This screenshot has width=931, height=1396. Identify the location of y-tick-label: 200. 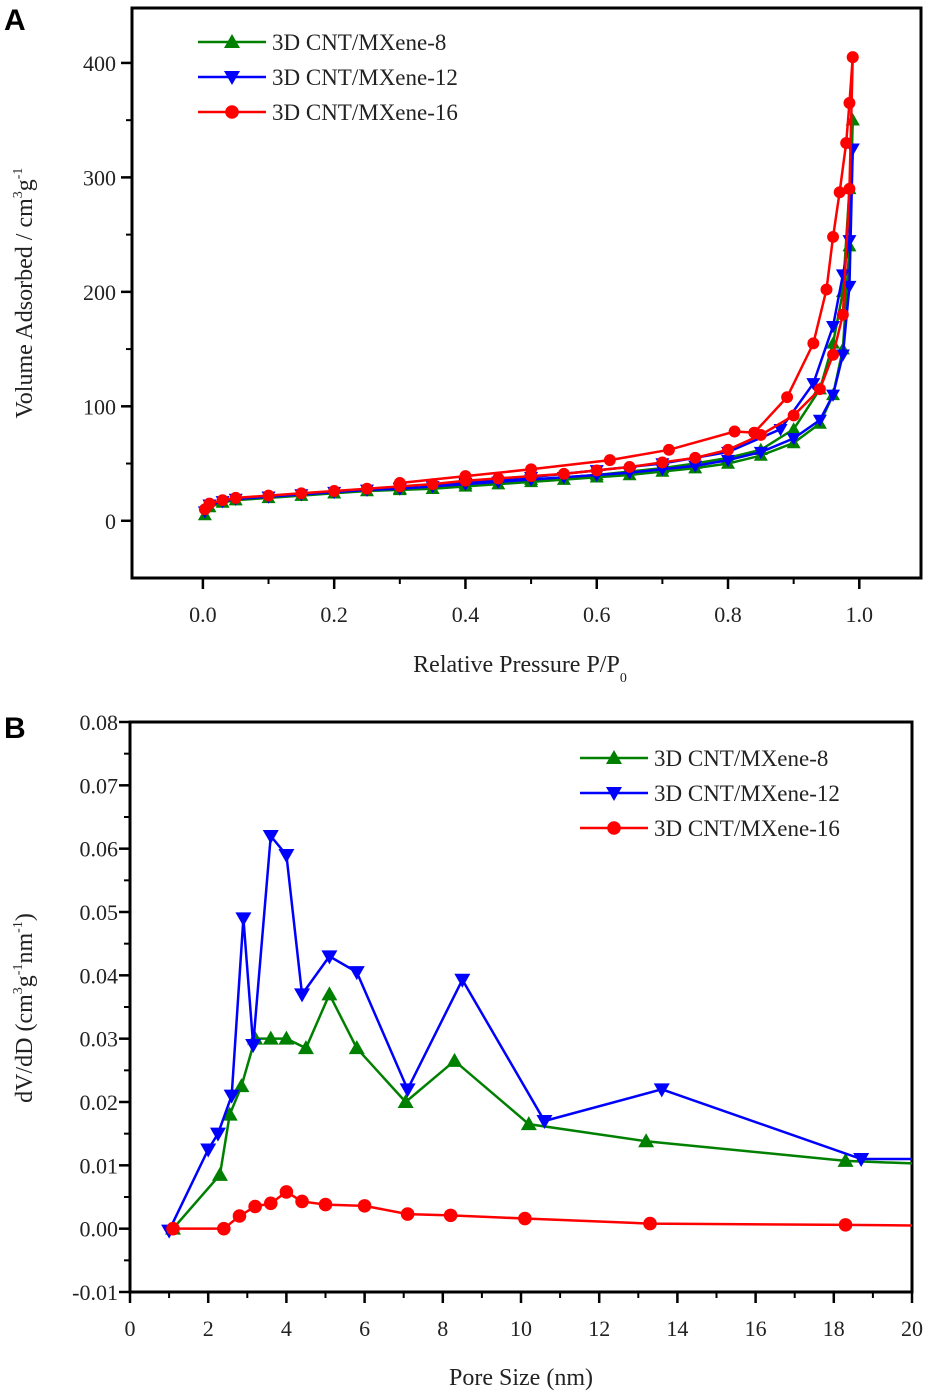
(99, 292).